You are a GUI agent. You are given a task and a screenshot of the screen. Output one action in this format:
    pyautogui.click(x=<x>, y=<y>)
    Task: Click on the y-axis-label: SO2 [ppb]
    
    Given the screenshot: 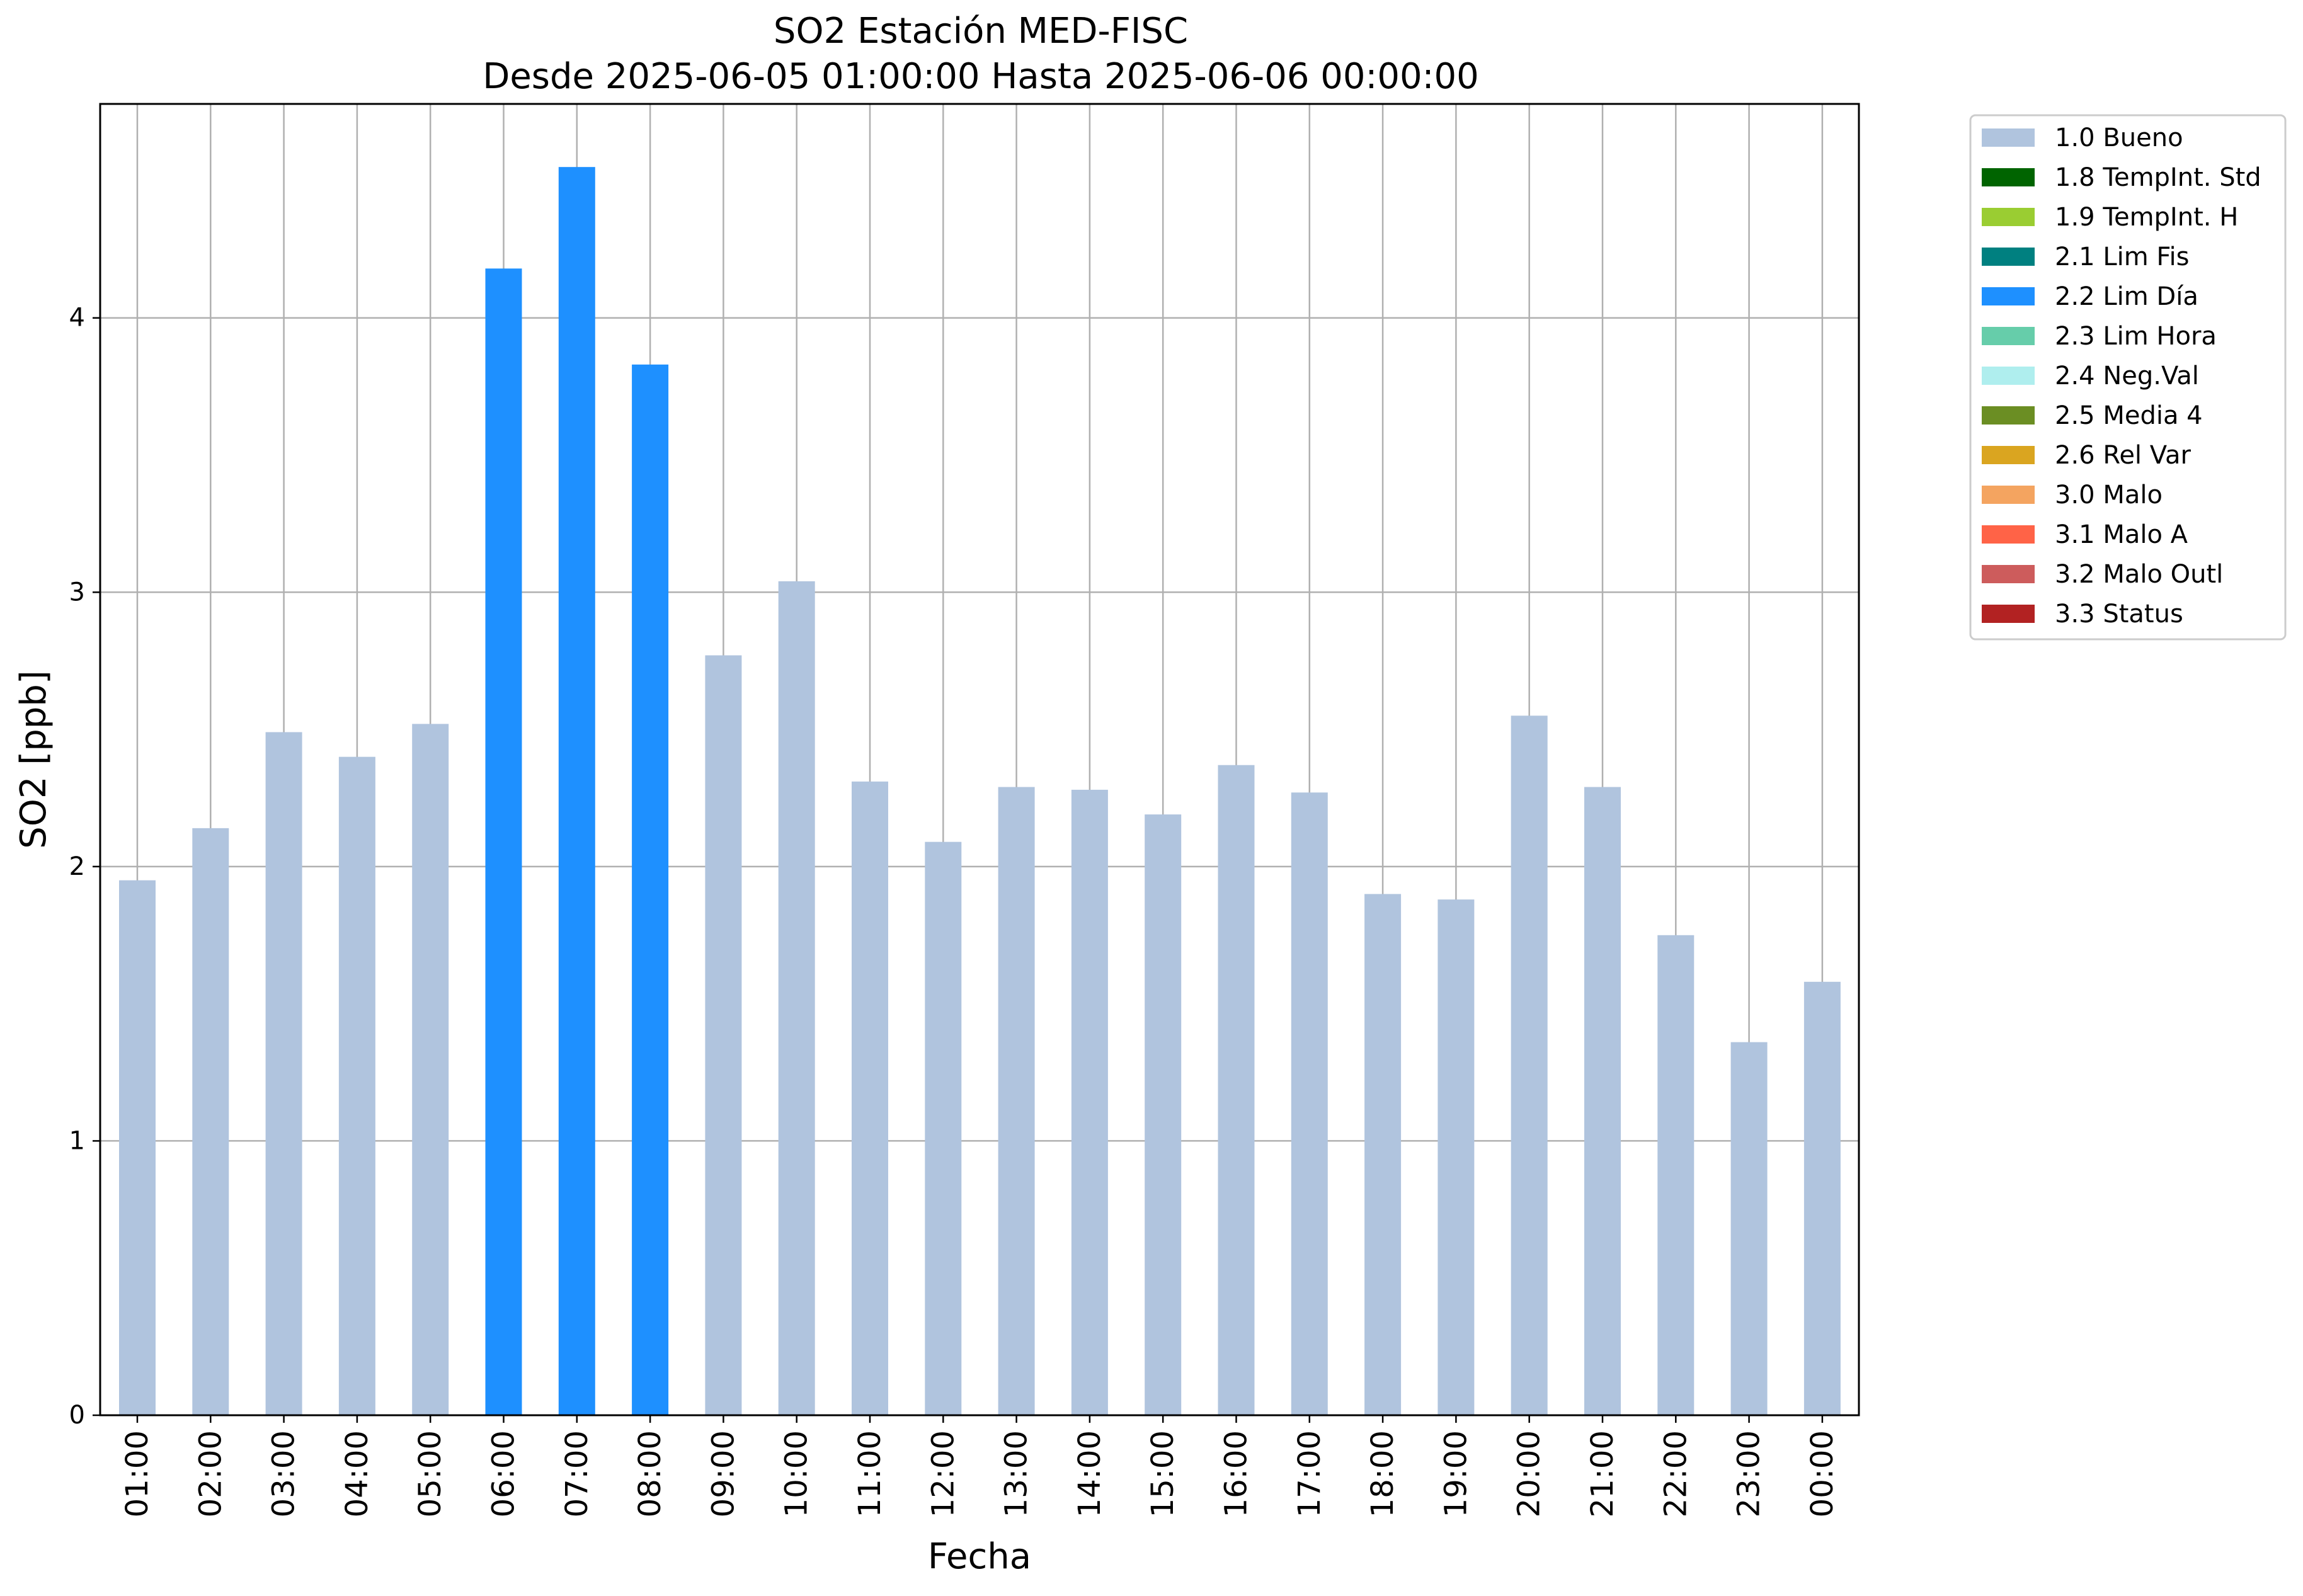 What is the action you would take?
    pyautogui.click(x=33, y=759)
    